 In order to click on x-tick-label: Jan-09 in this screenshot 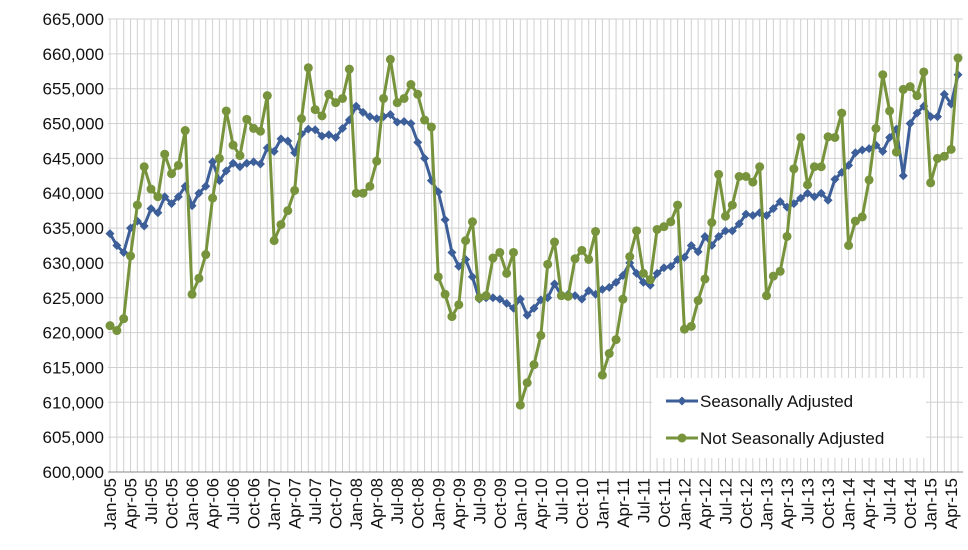, I will do `click(438, 504)`.